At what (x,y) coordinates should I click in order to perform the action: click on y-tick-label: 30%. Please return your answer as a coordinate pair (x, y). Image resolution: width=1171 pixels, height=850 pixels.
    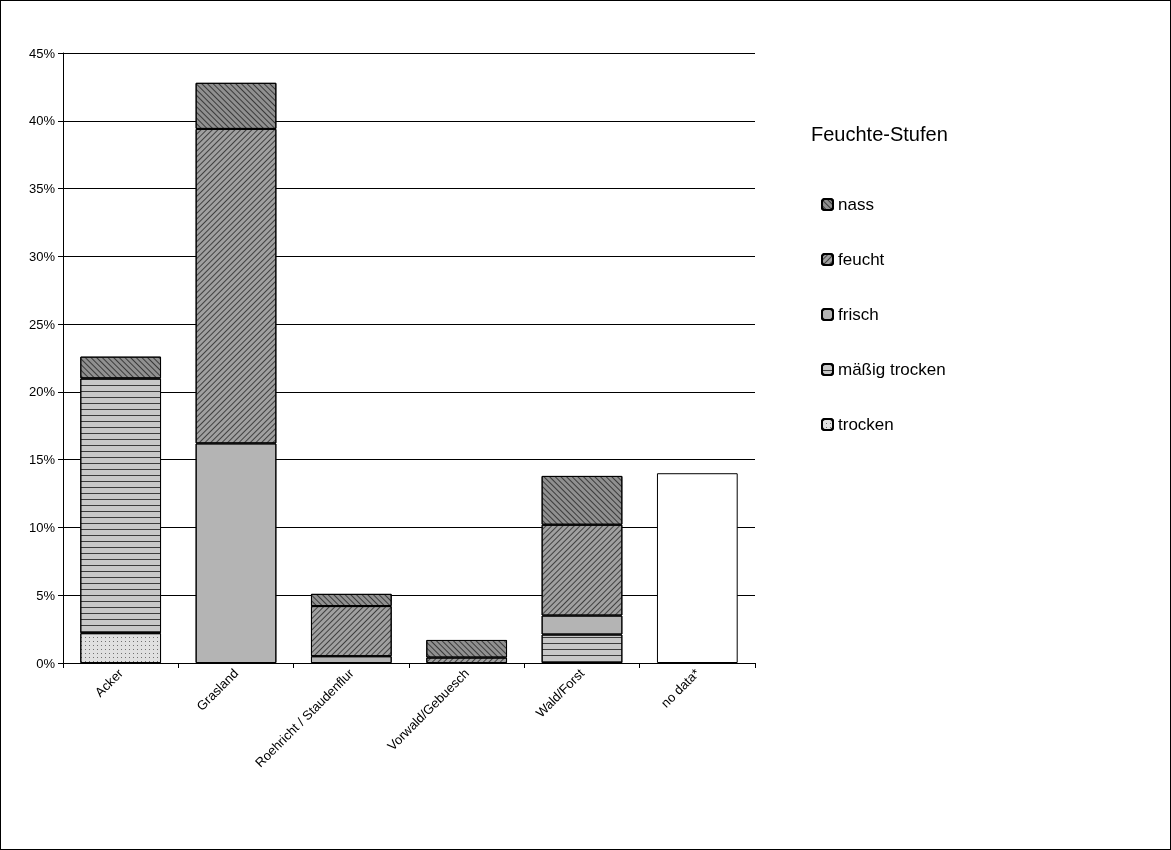
    Looking at the image, I should click on (42, 256).